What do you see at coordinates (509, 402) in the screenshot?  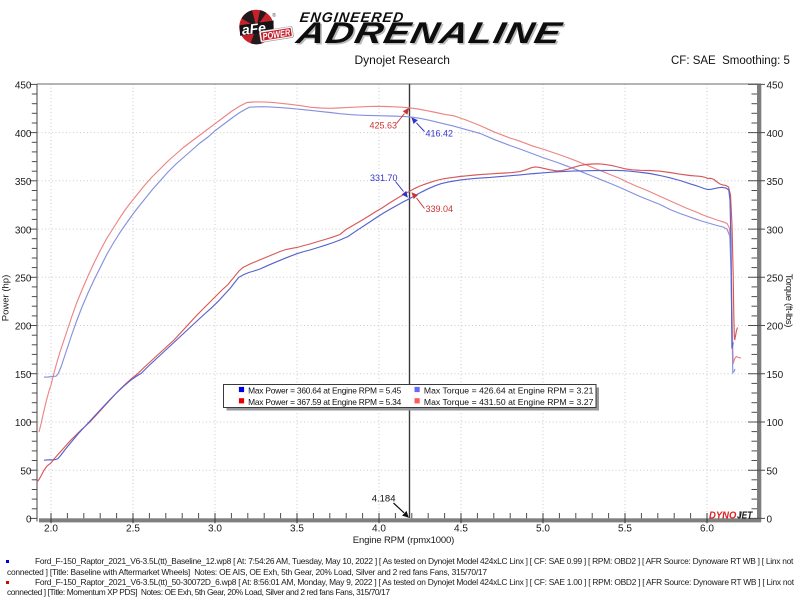 I see `svg-text:Max Torque = 431.50 at Engine: Max Torque = 431.50 at Engine RPM = 3.27` at bounding box center [509, 402].